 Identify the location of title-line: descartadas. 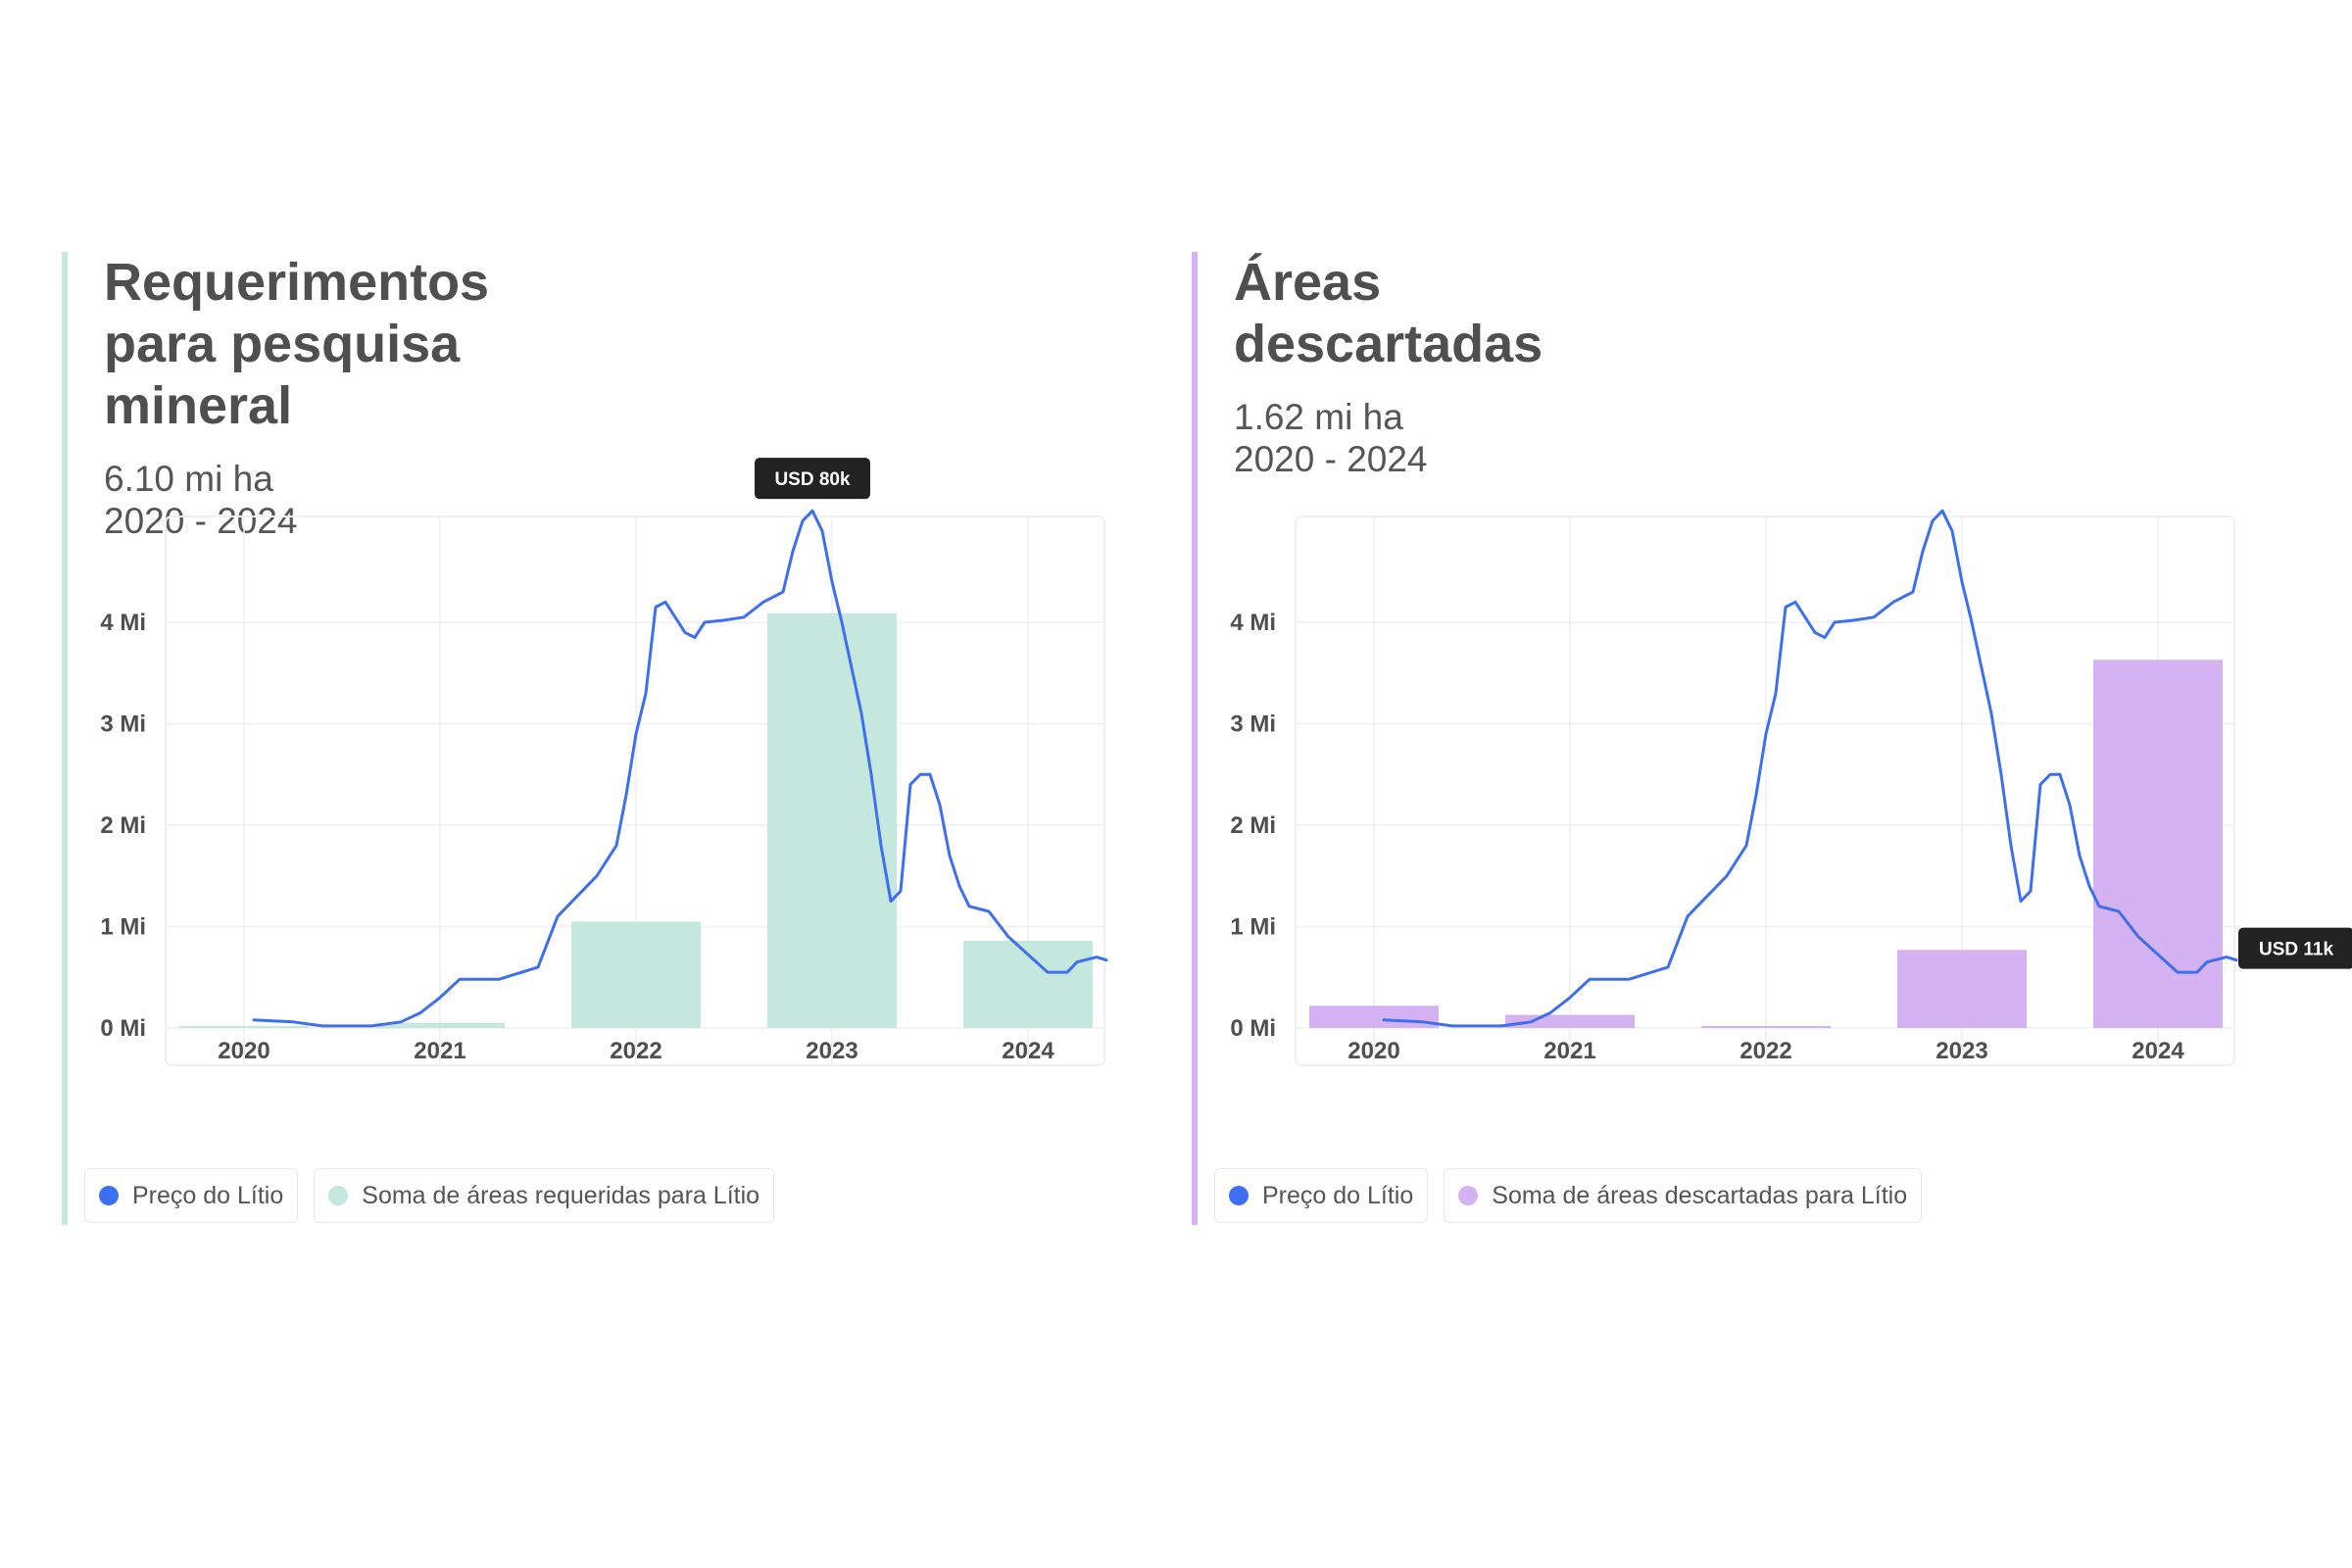
(1389, 344).